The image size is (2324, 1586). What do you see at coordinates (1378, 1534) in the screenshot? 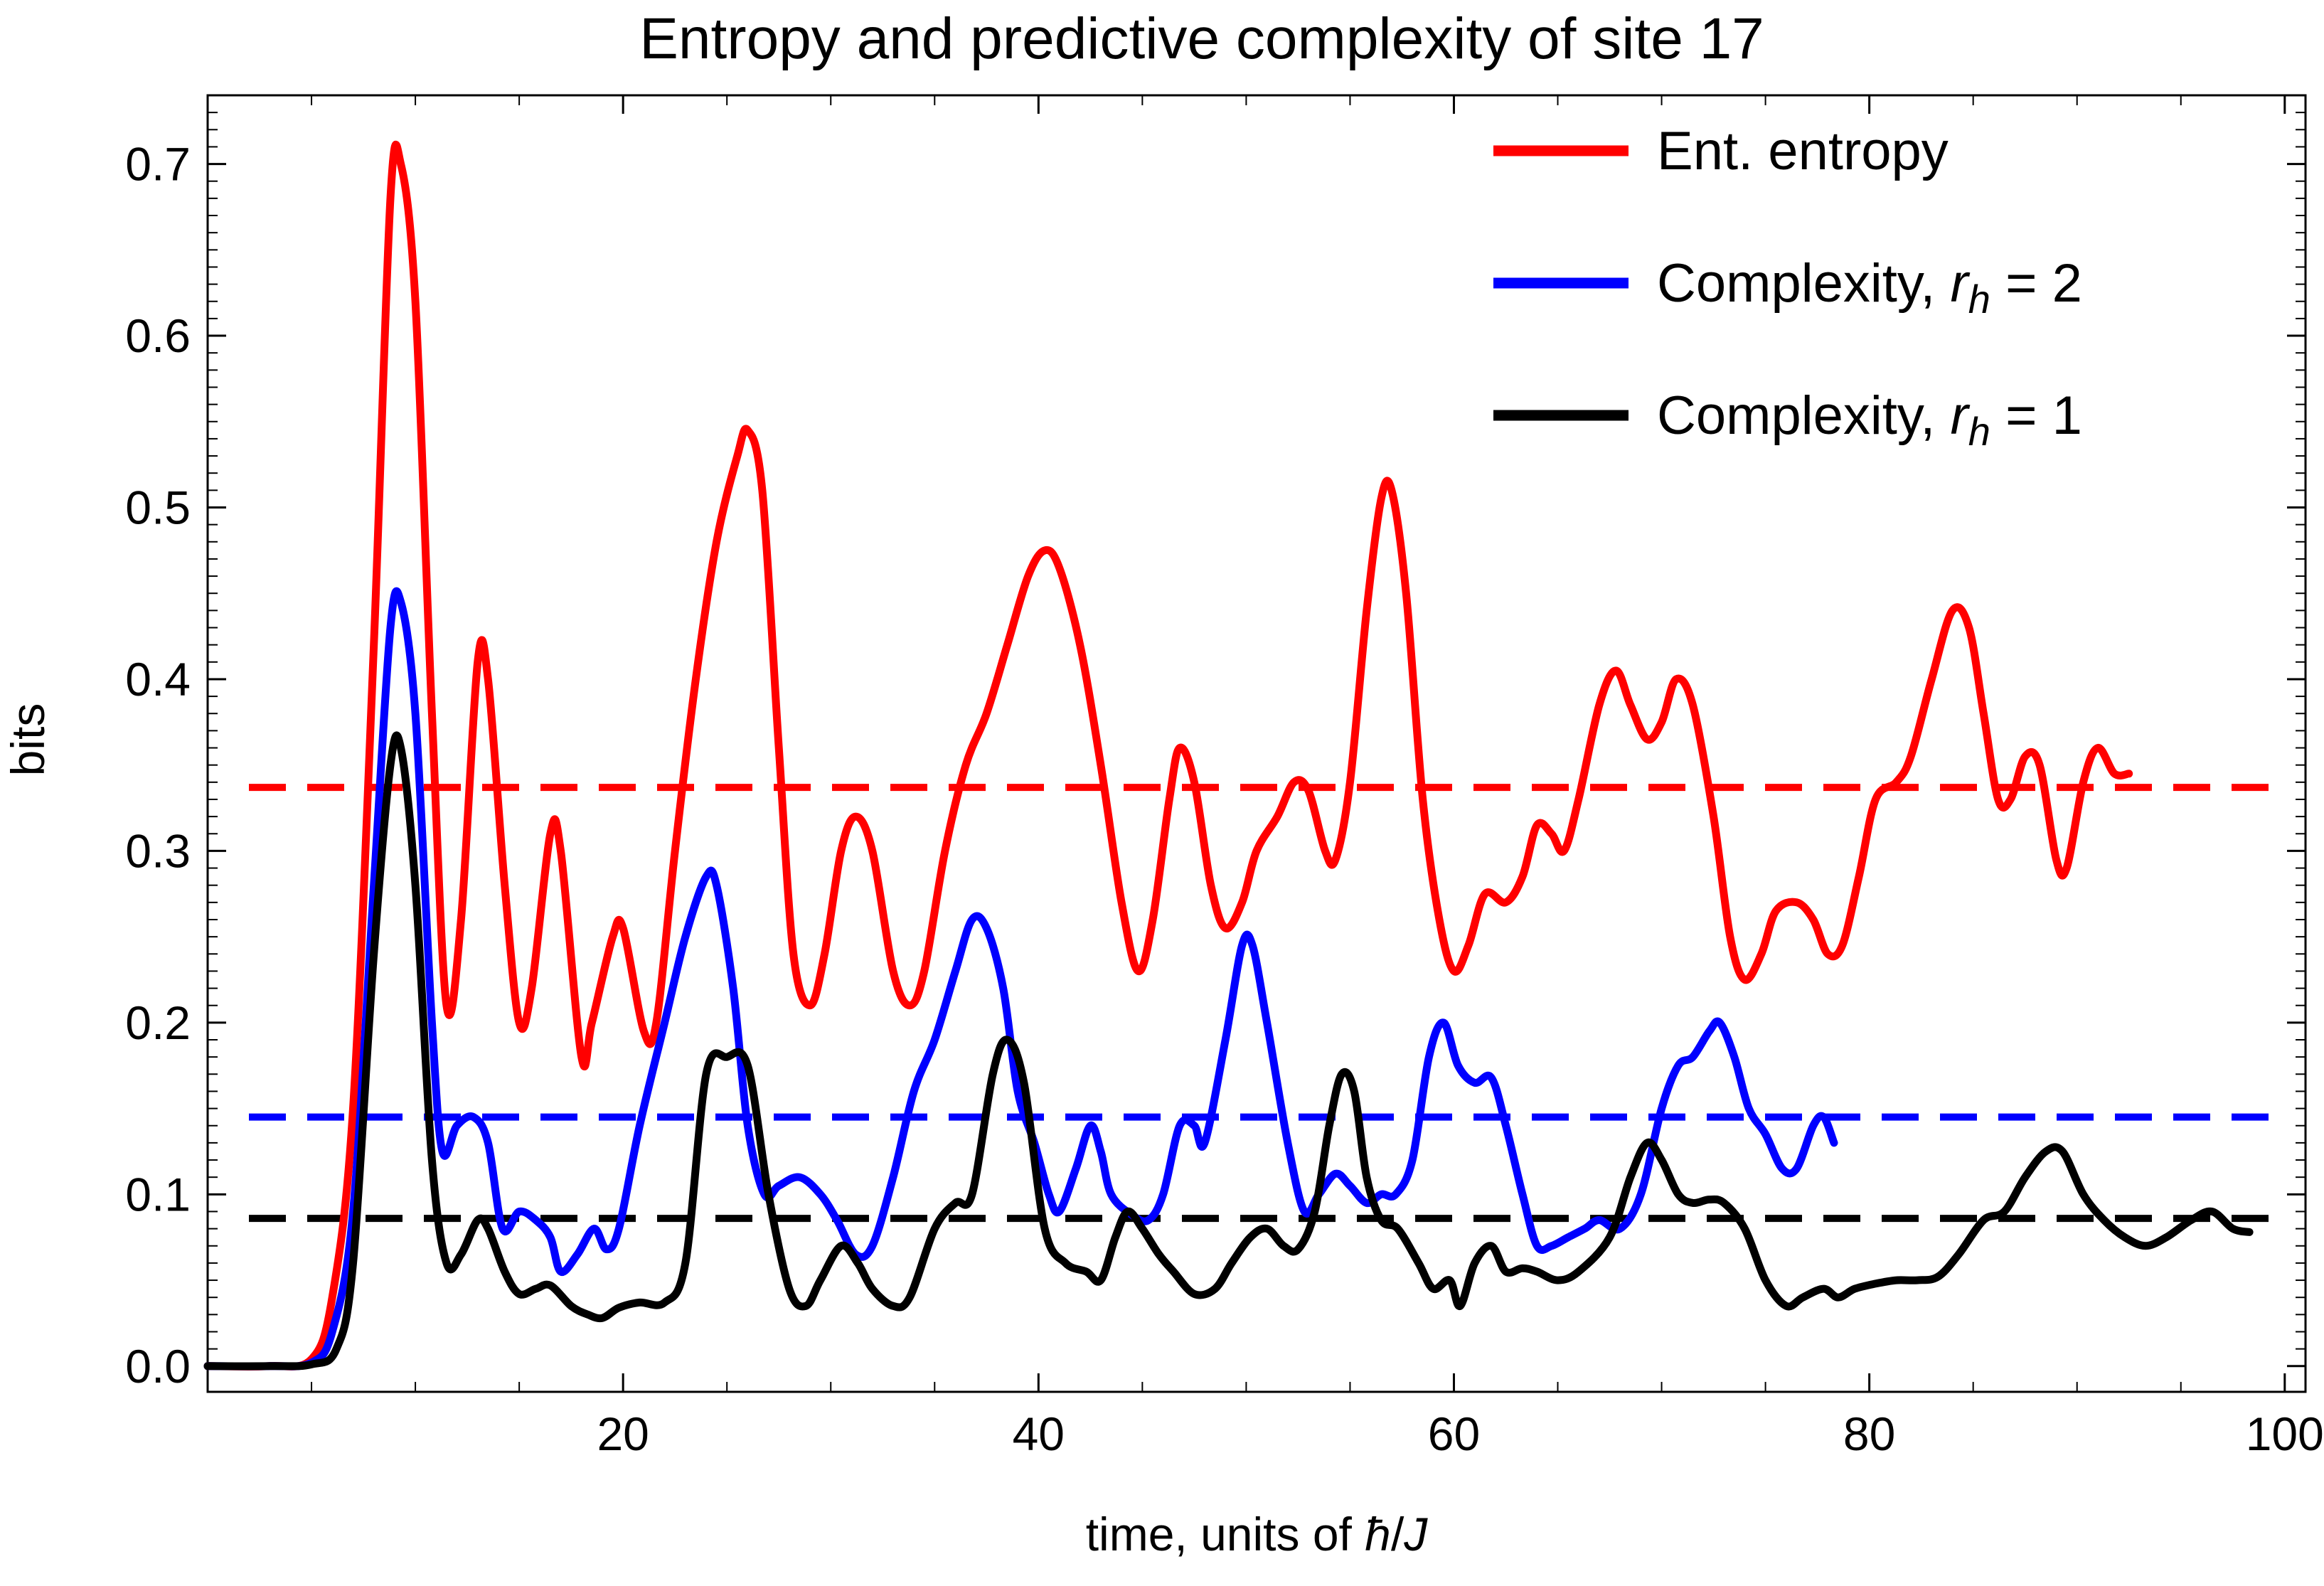
I see `x-axis-label-hbar: ħ` at bounding box center [1378, 1534].